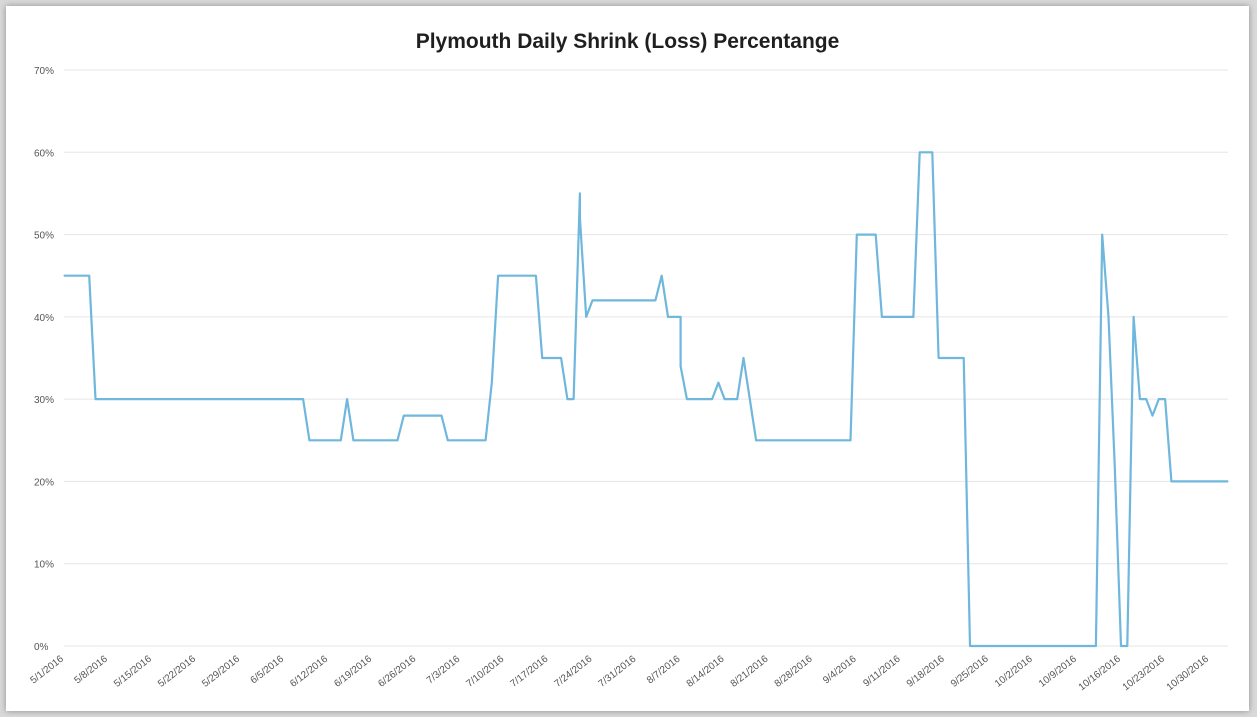 Image resolution: width=1257 pixels, height=717 pixels. Describe the element at coordinates (840, 669) in the screenshot. I see `x-tick-label: 9/4/2016` at that location.